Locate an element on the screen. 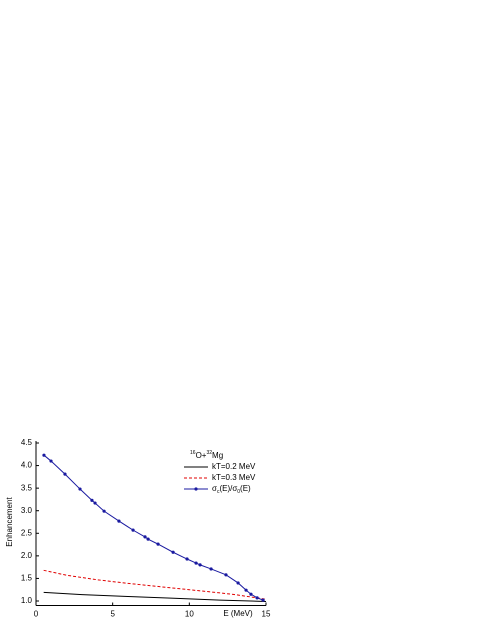 The height and width of the screenshot is (640, 491). y-tick-label: 1.5 is located at coordinates (27, 578).